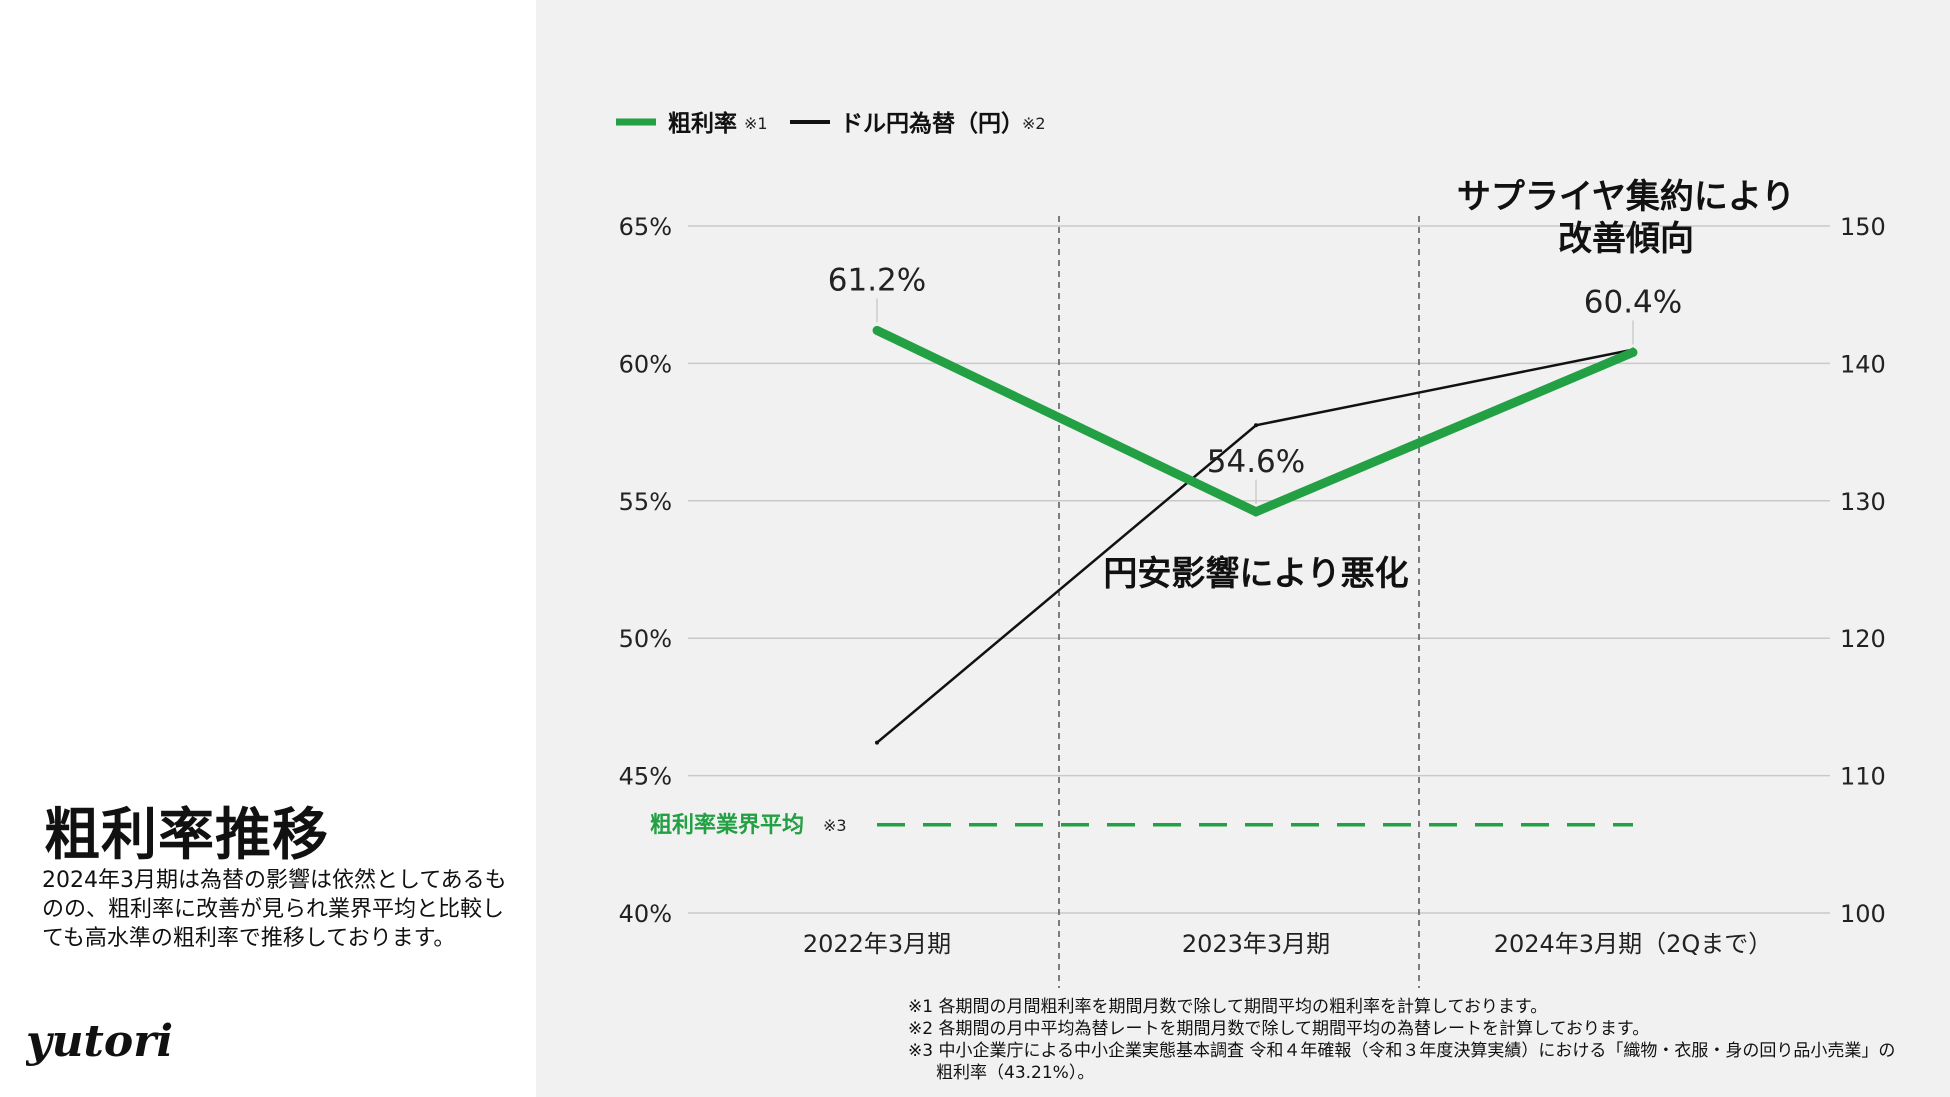 Image resolution: width=1950 pixels, height=1097 pixels. I want to click on annotation-text: サプライヤ集約により, so click(1626, 197).